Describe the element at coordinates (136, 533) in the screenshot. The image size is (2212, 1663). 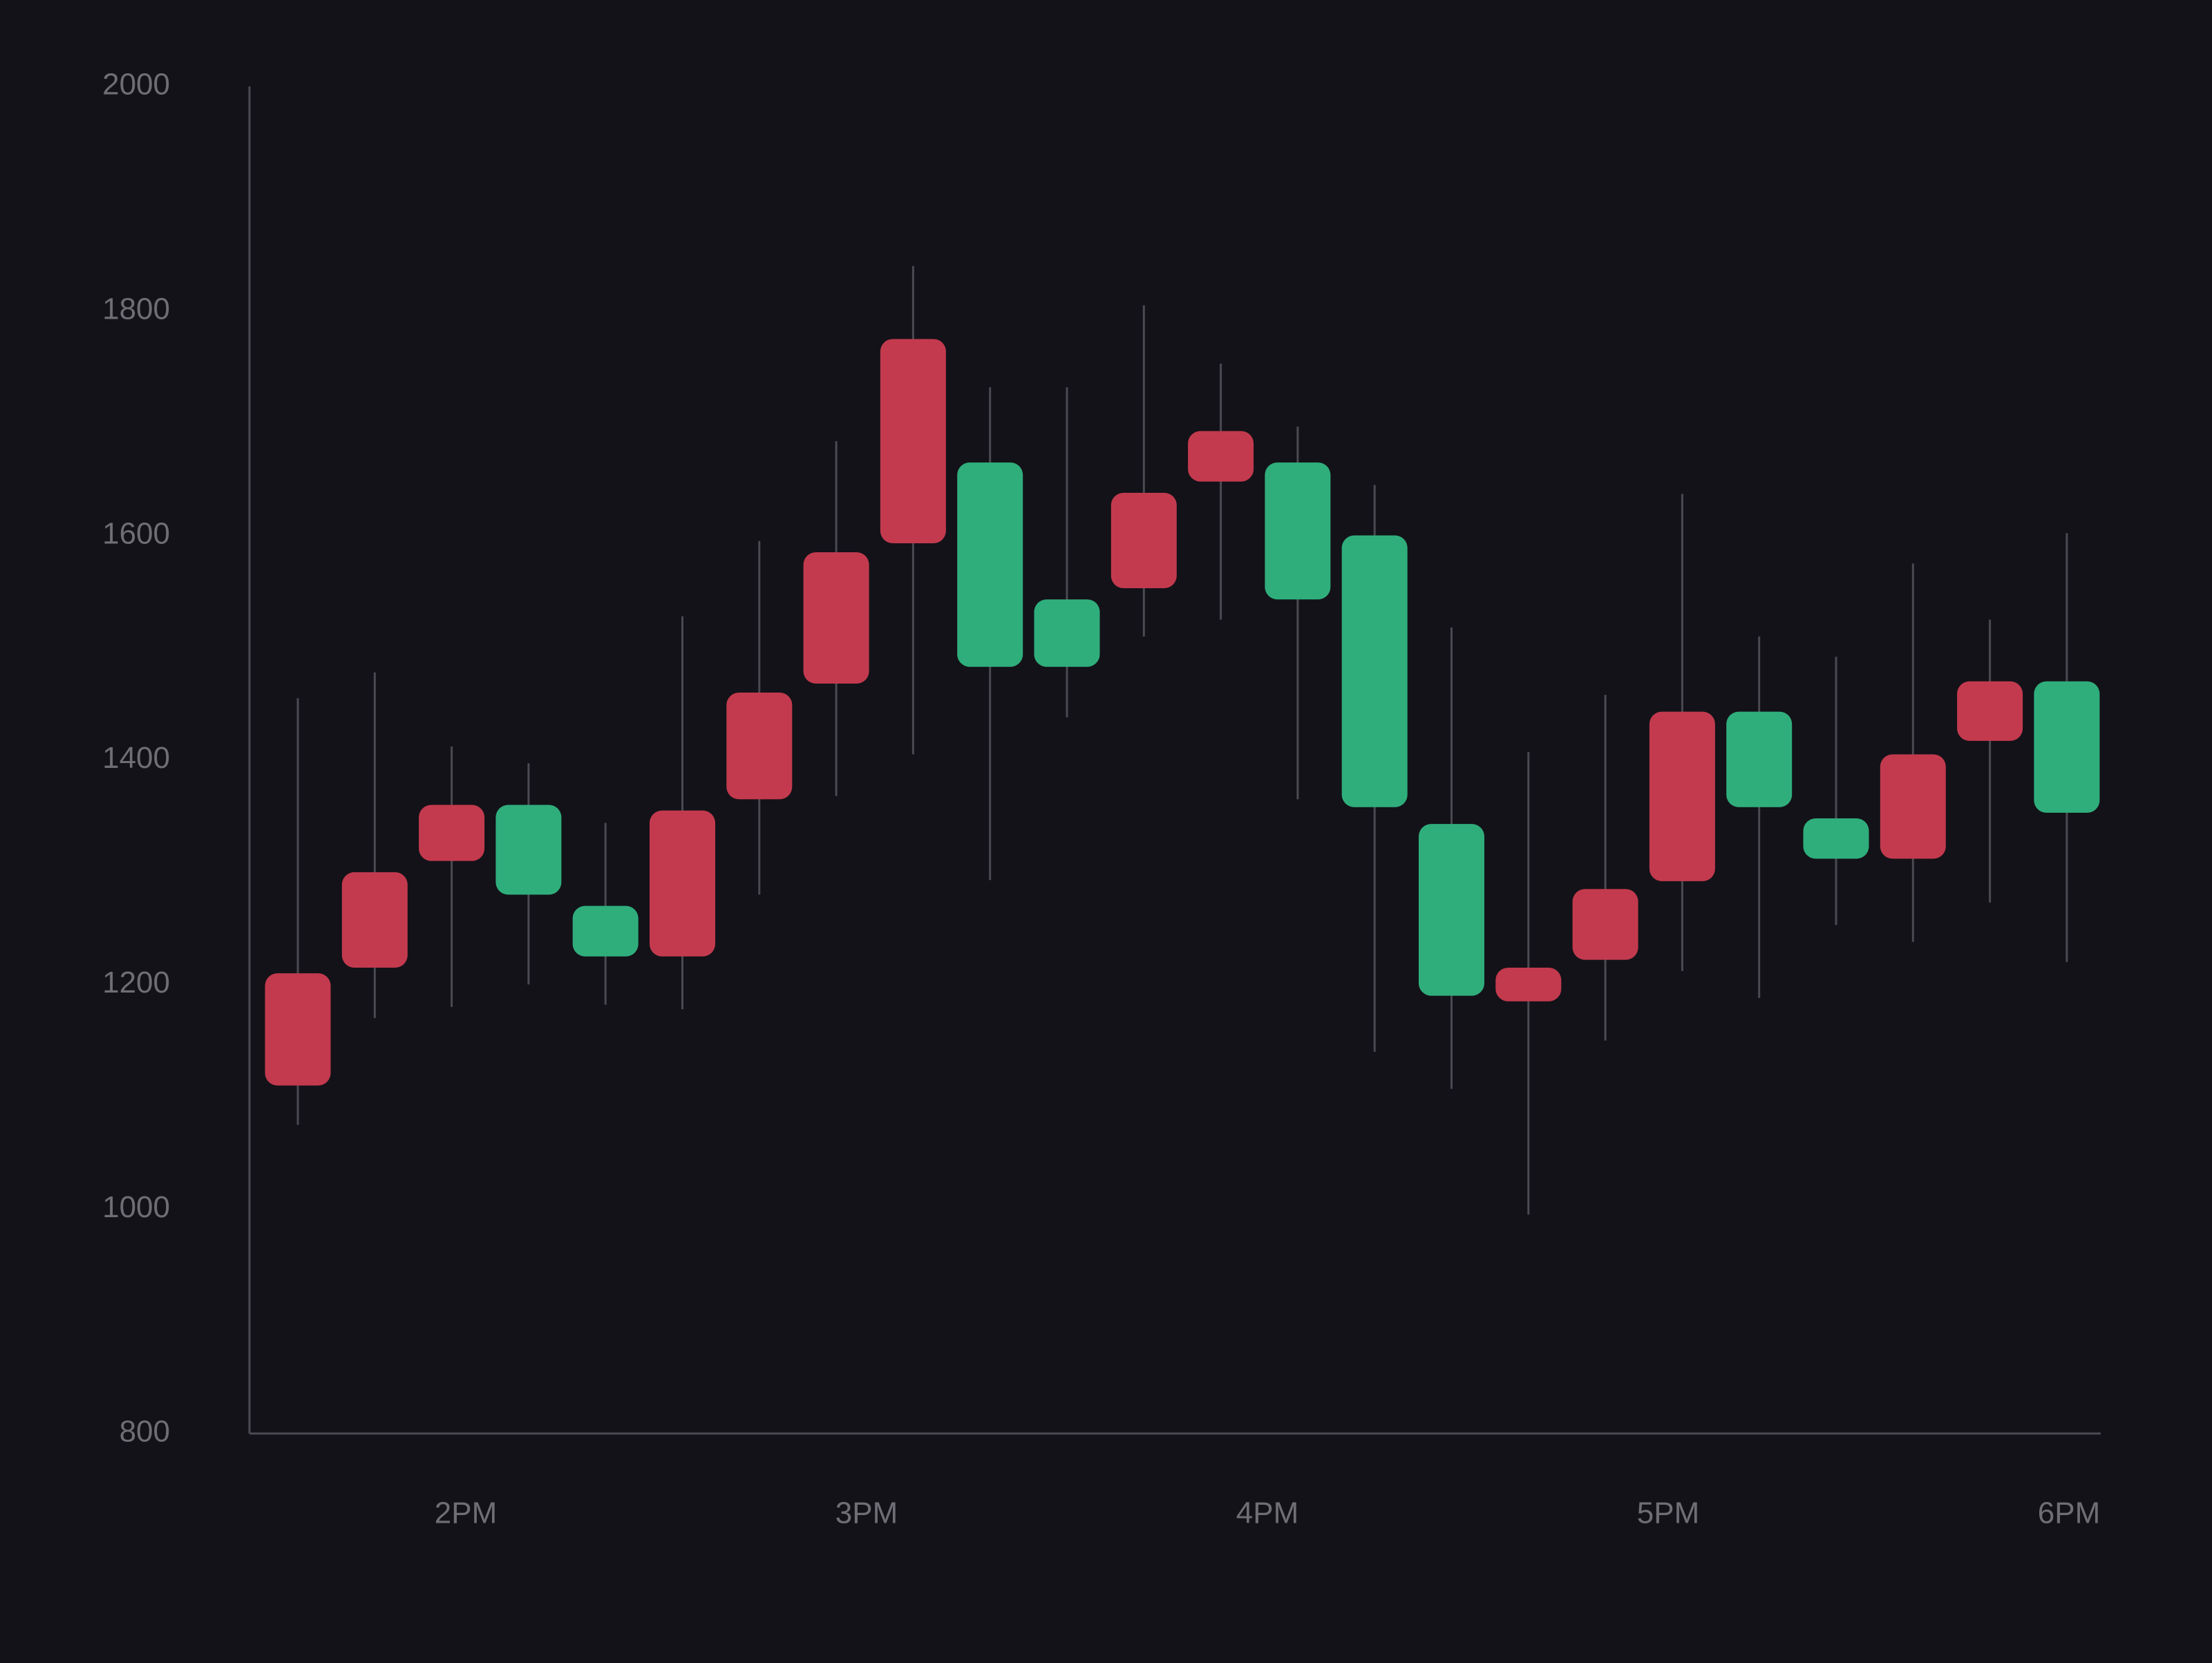
I see `y-tick-label: 1600` at that location.